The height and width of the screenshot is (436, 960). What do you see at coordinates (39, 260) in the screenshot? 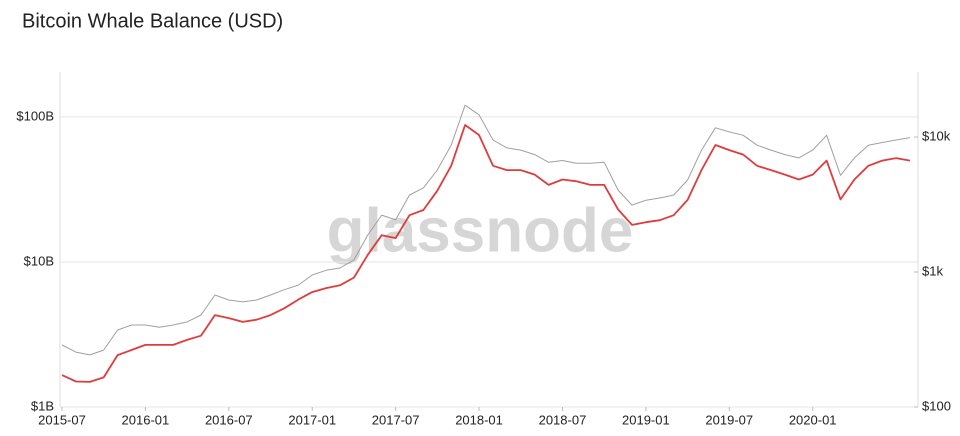
I see `y-tick-label: $10B` at bounding box center [39, 260].